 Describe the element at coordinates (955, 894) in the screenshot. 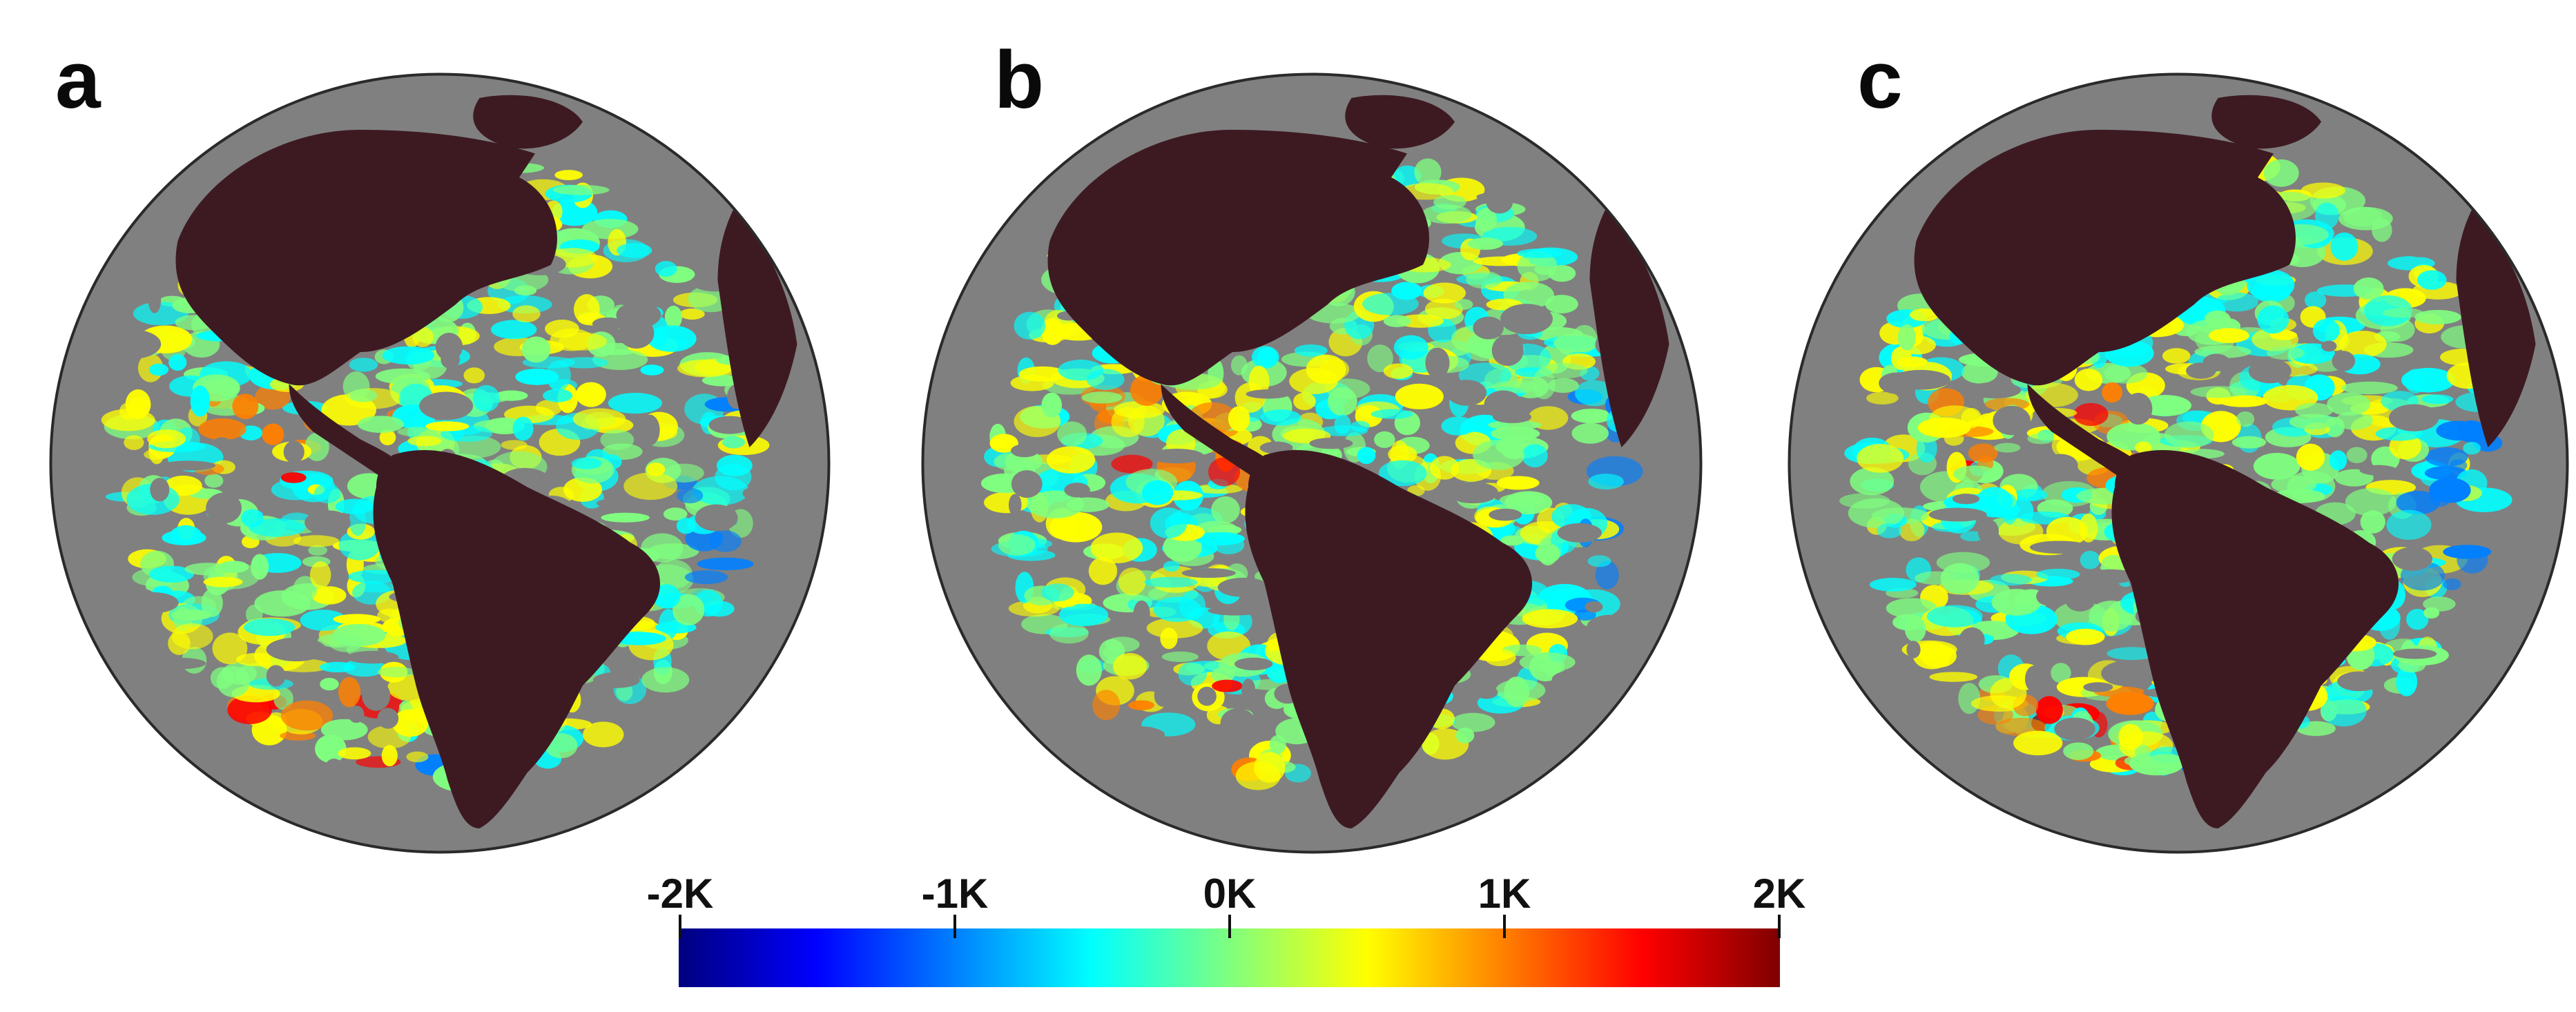

I see `colorbar-label: -1K` at that location.